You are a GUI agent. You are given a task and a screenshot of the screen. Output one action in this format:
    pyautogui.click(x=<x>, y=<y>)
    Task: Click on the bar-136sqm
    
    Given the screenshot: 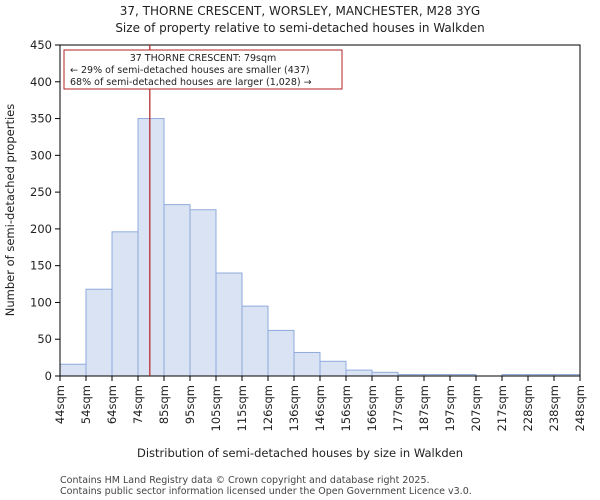 What is the action you would take?
    pyautogui.click(x=307, y=364)
    